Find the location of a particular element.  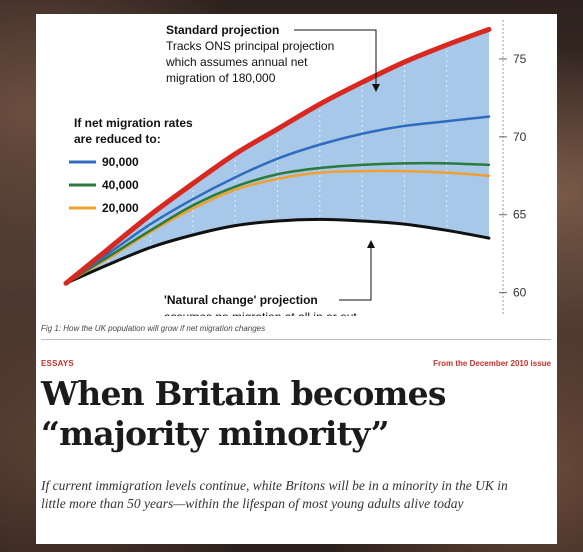

headline-line-1: When Britain becomes is located at coordinates (243, 393).